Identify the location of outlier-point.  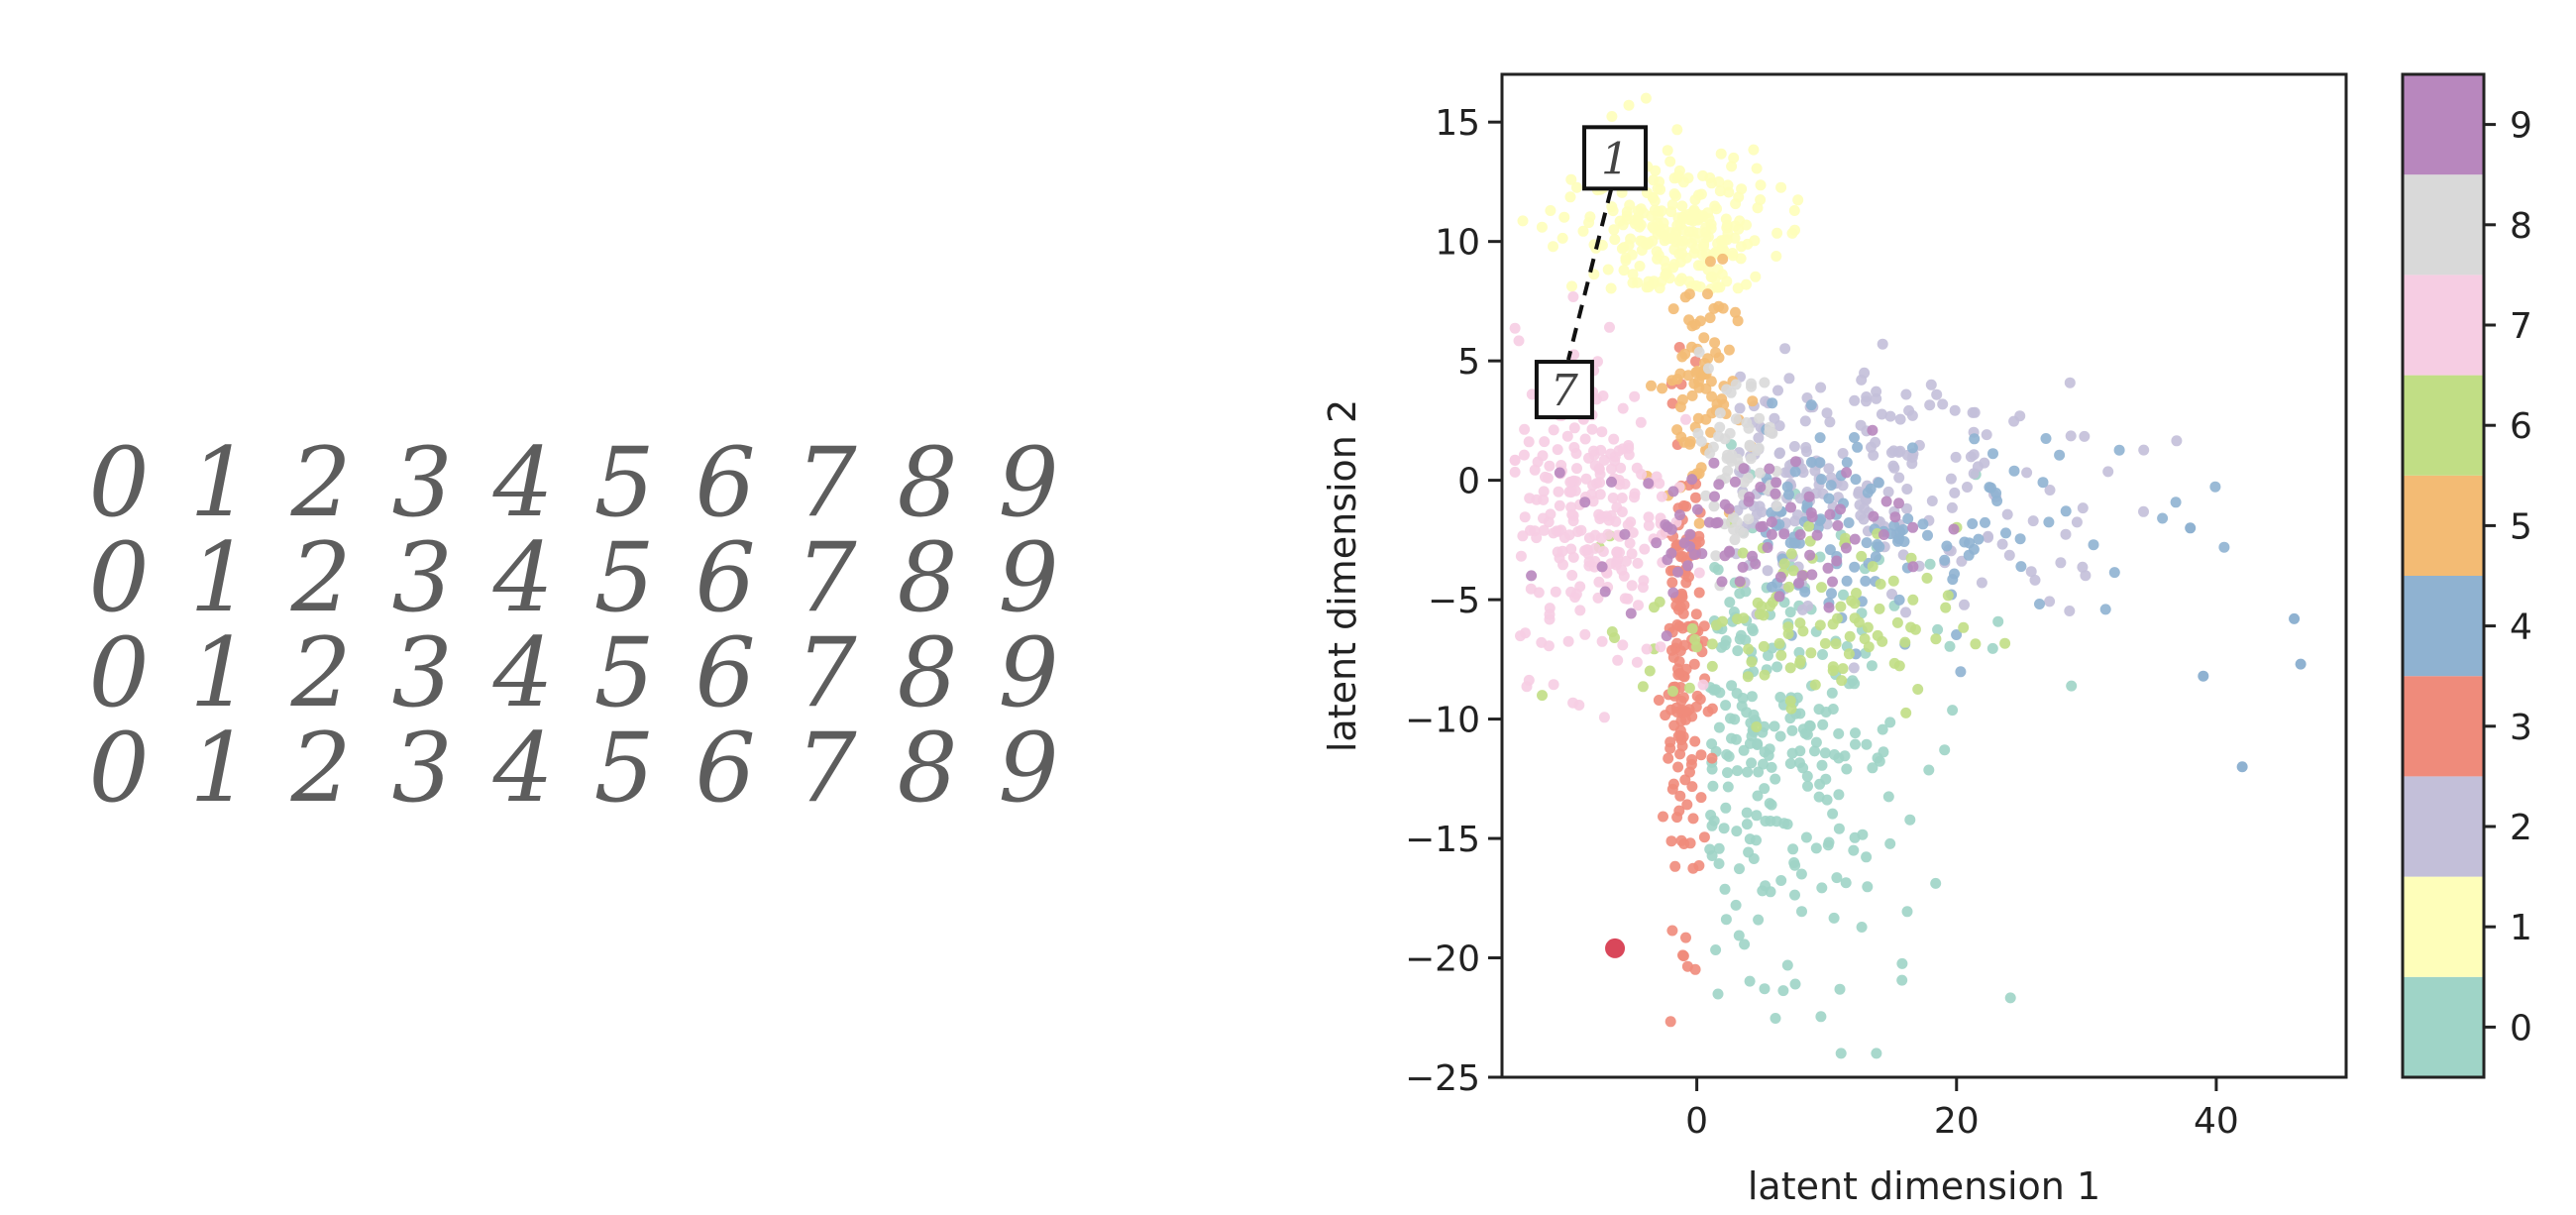
(2242, 767).